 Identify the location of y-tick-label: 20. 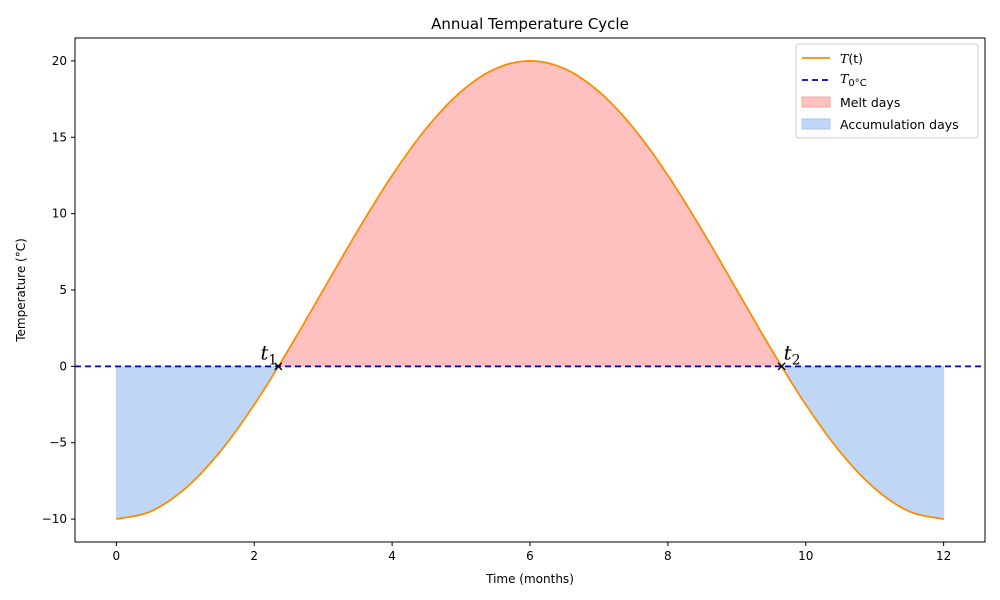
(59, 61).